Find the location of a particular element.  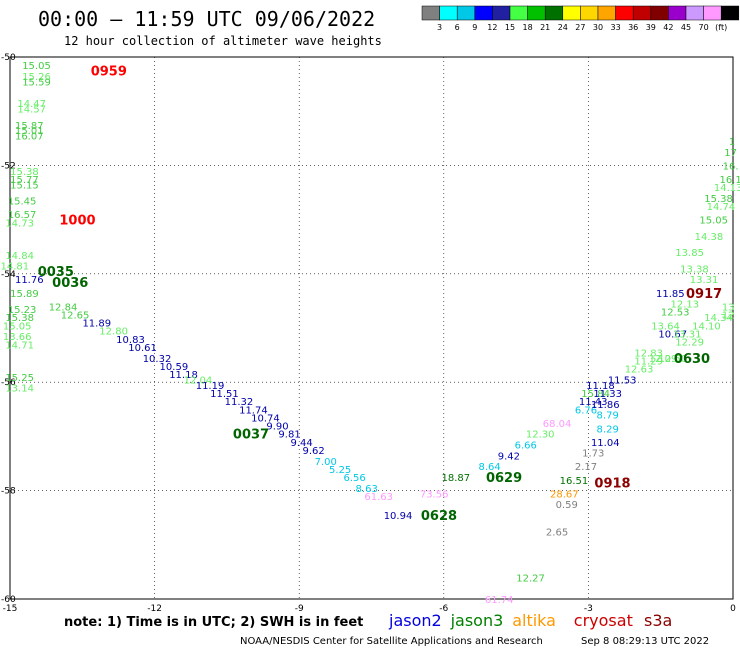

swh-value-label: 15.77 is located at coordinates (24, 180).